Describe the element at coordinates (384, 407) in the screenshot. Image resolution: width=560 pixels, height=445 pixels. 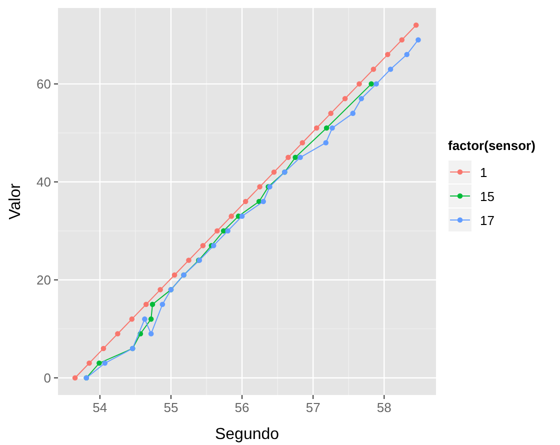
I see `x-tick-label: 58` at that location.